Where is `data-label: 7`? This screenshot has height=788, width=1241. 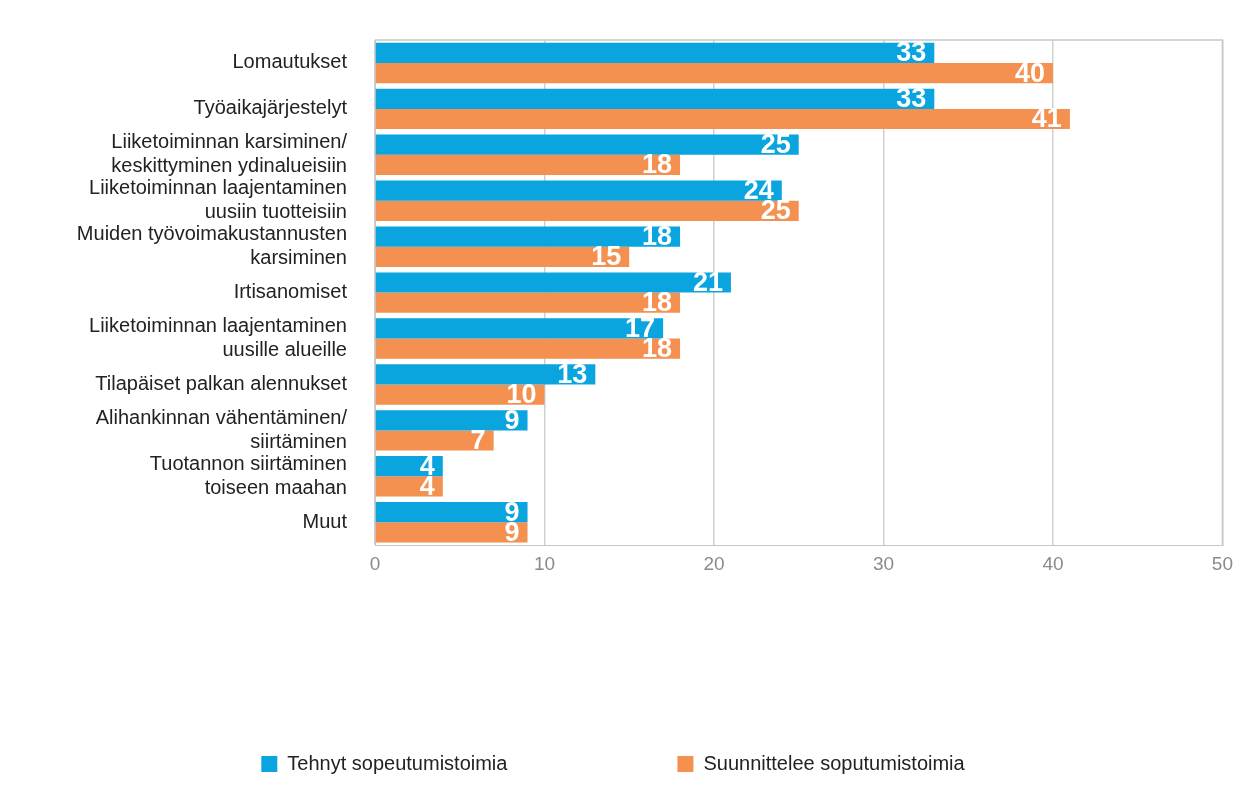 data-label: 7 is located at coordinates (478, 439).